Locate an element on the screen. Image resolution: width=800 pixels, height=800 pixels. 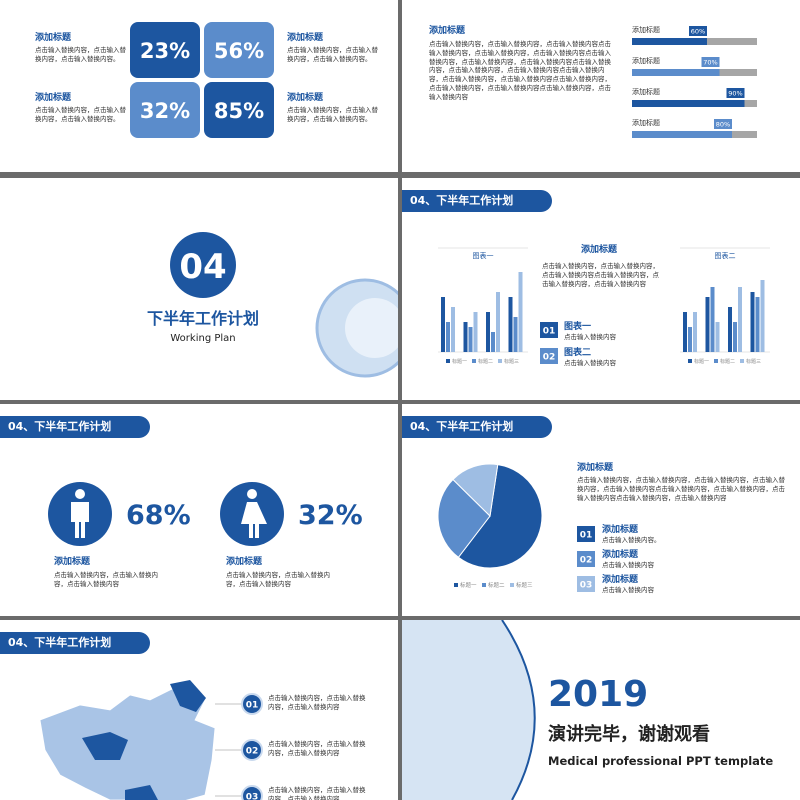
icon-head is located at coordinates (80, 494).